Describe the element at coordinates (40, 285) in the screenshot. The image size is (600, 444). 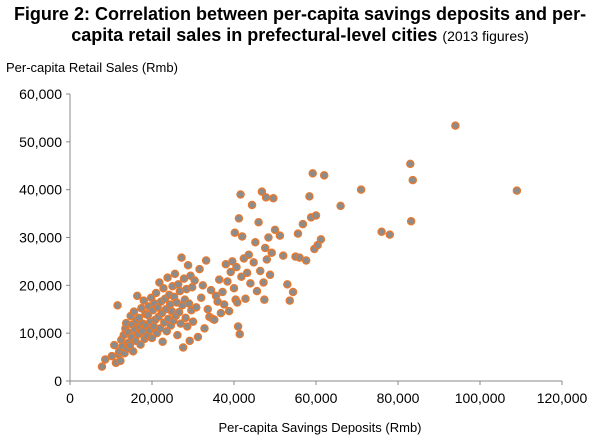
I see `y-tick-label: 20,000` at that location.